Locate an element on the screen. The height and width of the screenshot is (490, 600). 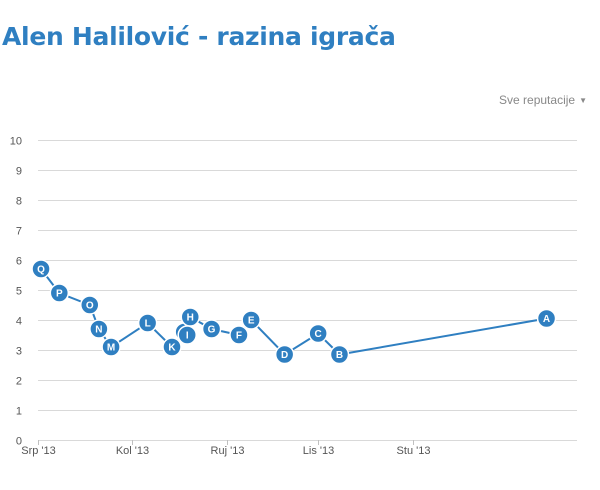
data-point: P is located at coordinates (59, 293).